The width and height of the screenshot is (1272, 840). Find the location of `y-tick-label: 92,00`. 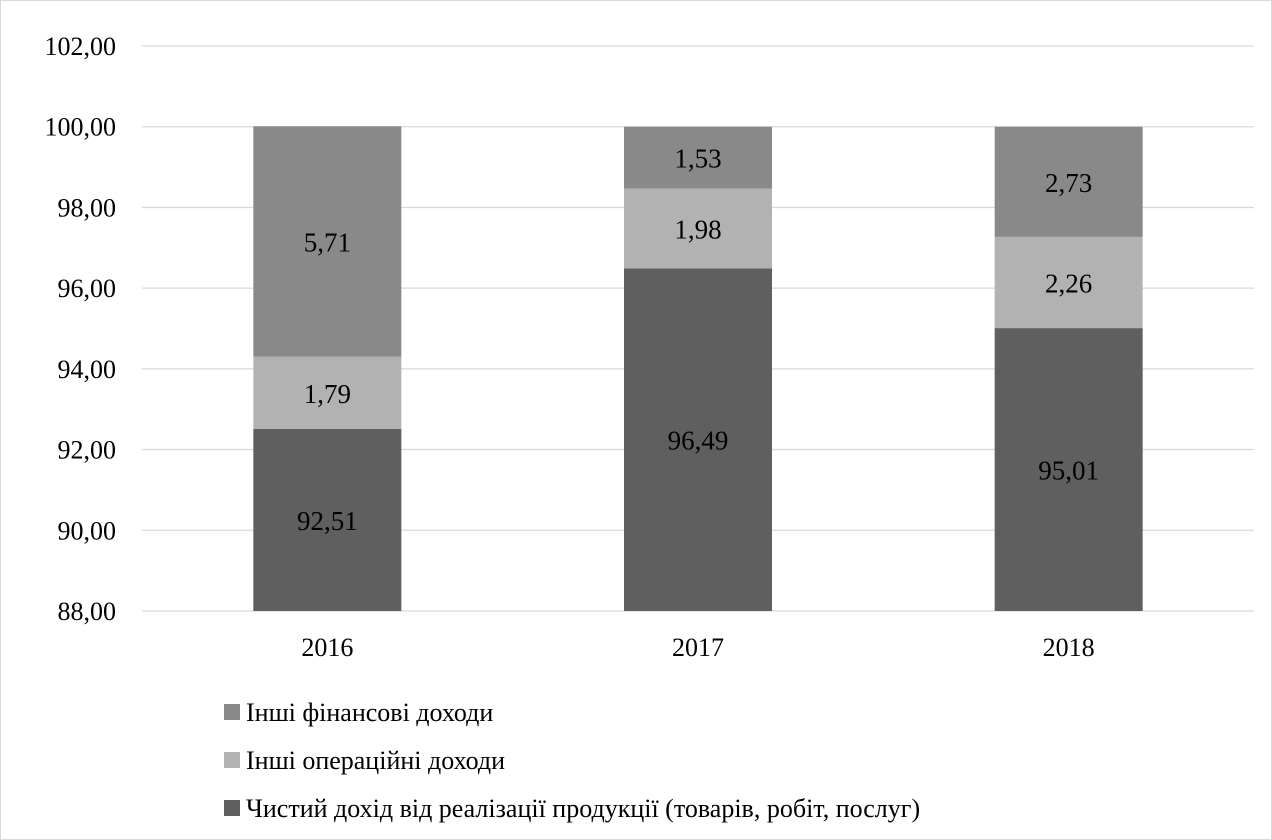

y-tick-label: 92,00 is located at coordinates (87, 450).